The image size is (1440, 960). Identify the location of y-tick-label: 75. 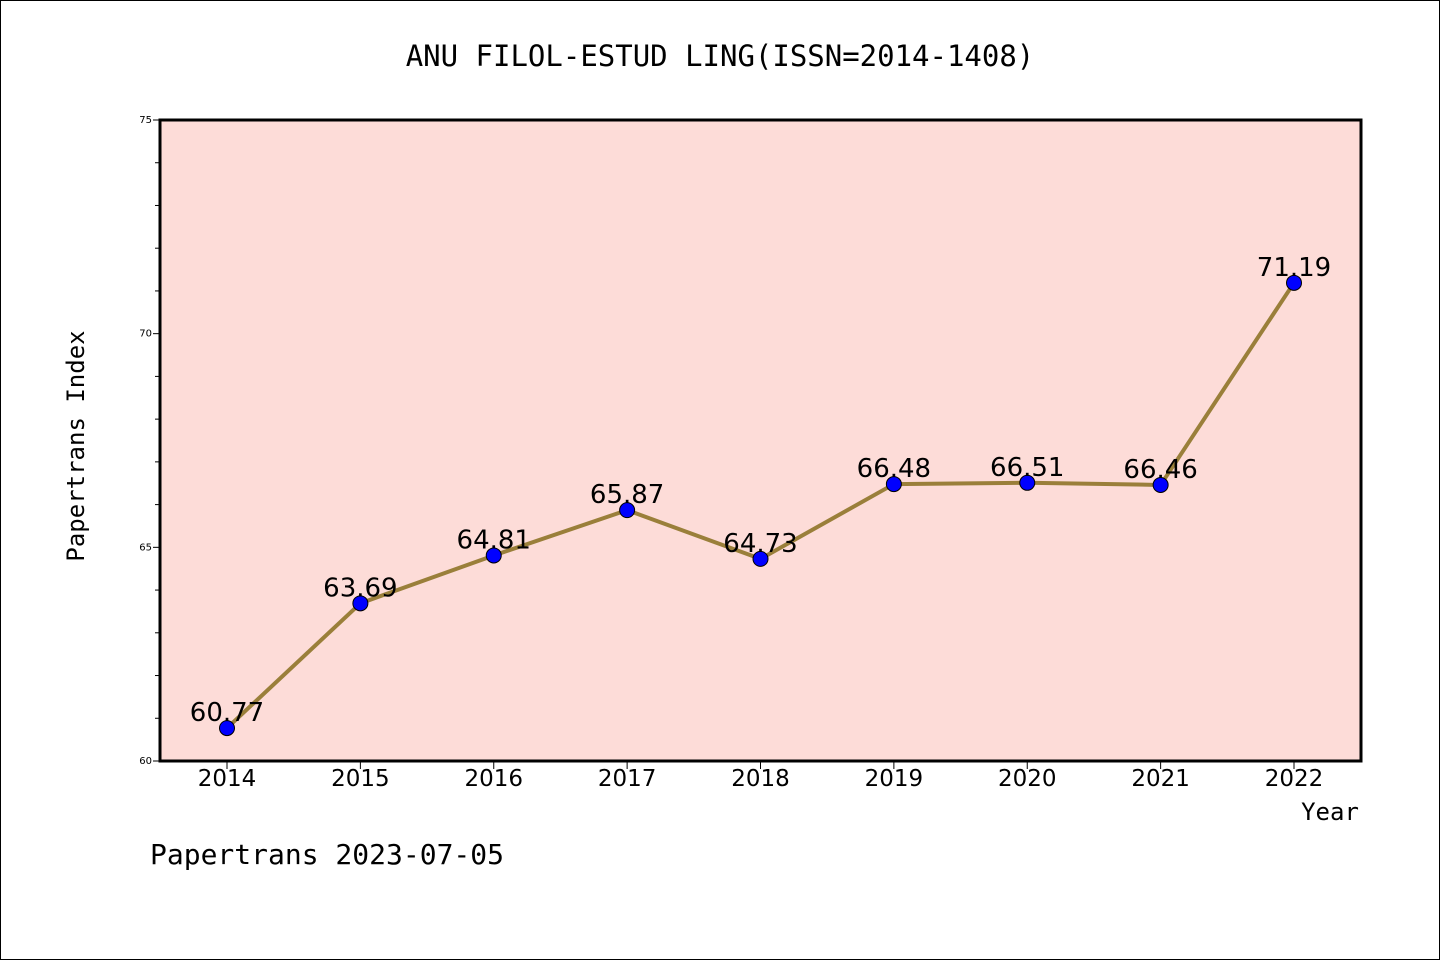
(145, 120).